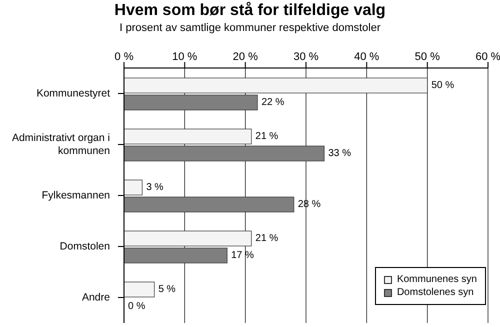  What do you see at coordinates (250, 10) in the screenshot?
I see `chart-title: Hvem som bør stå for tilfeldige valg` at bounding box center [250, 10].